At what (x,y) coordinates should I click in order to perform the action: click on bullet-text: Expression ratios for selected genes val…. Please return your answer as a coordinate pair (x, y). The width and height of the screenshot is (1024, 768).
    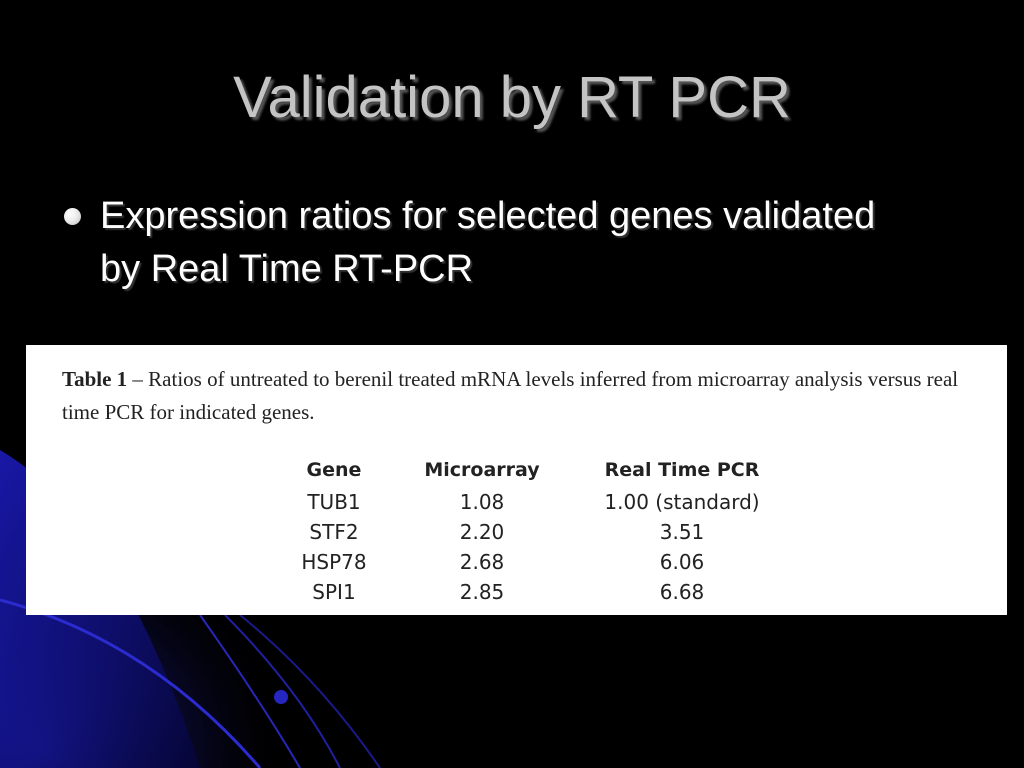
    Looking at the image, I should click on (488, 242).